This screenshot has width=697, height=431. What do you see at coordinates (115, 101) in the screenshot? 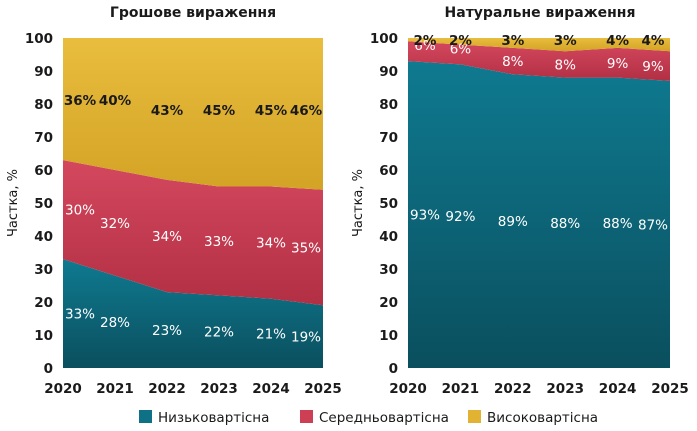
I see `data-label: 40%` at bounding box center [115, 101].